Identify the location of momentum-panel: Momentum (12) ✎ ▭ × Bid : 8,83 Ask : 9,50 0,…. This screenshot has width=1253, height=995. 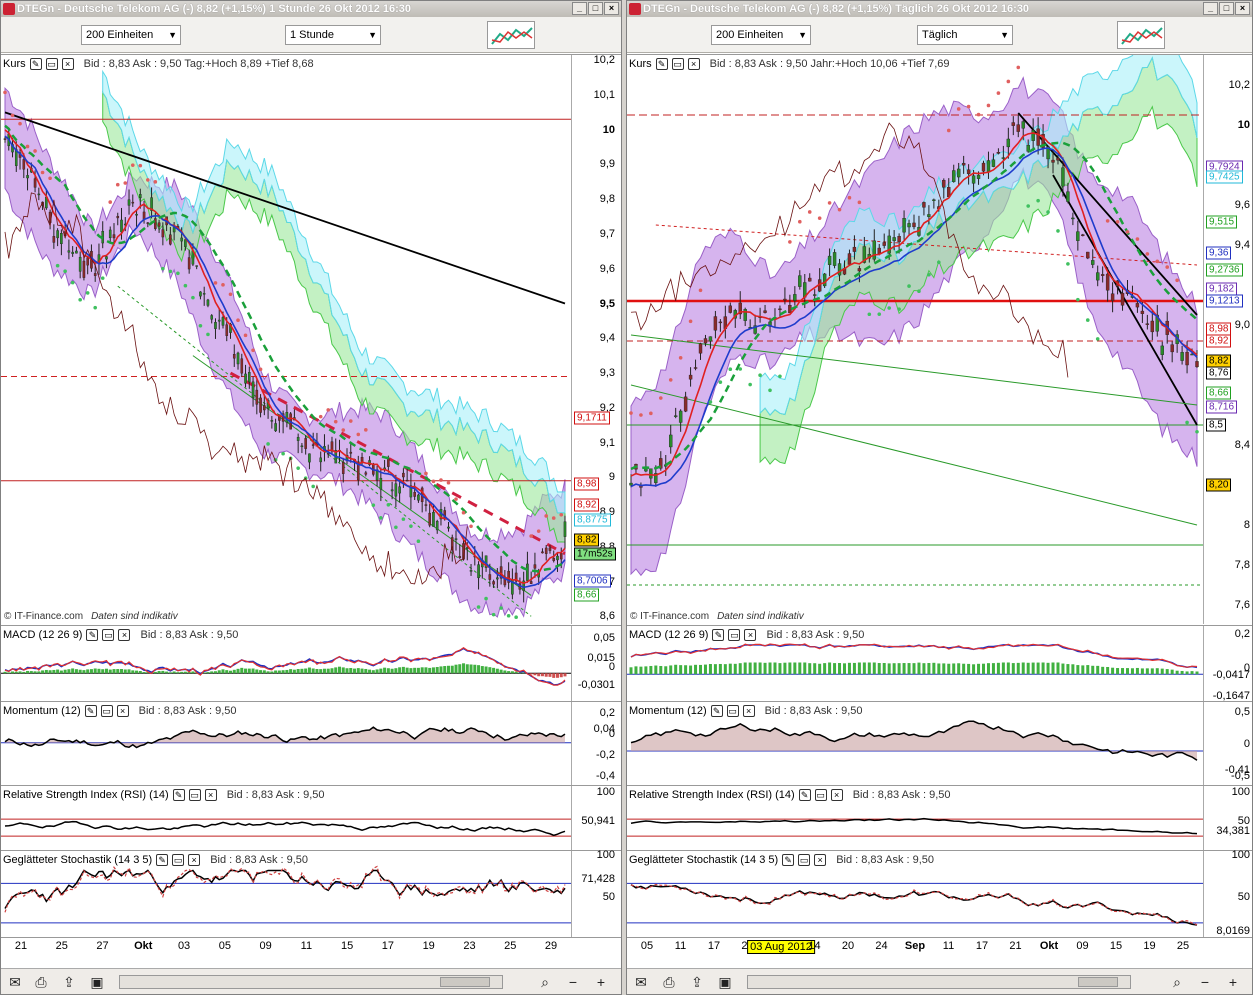
(939, 743).